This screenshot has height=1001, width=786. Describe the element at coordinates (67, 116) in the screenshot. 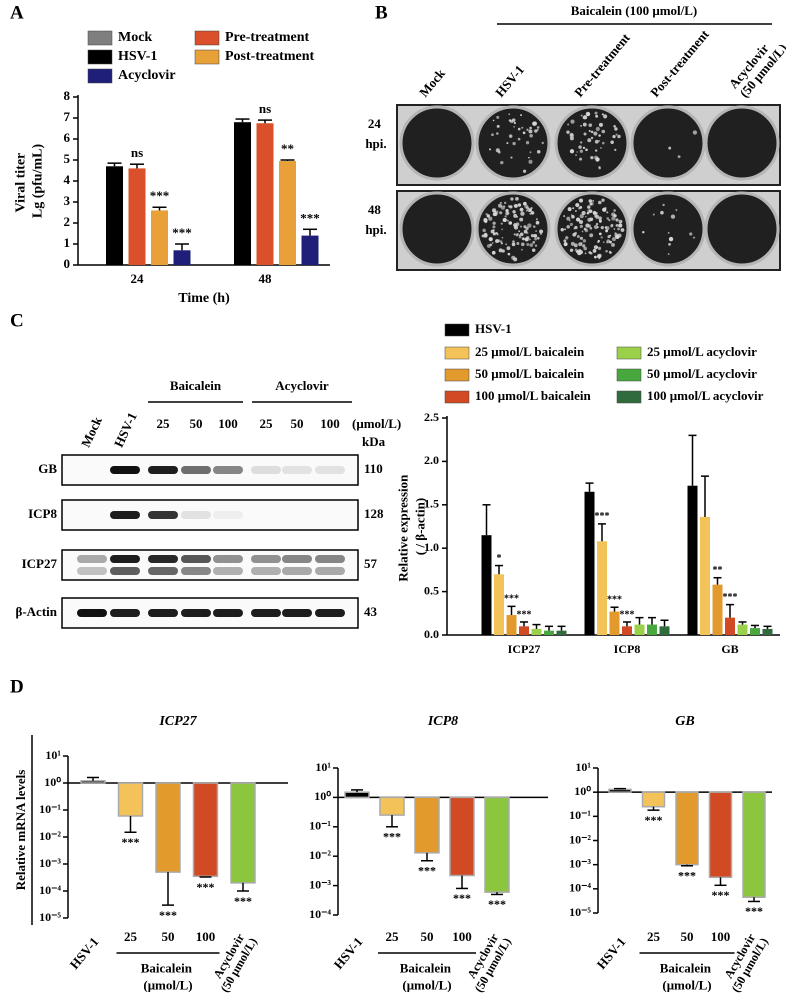

I see `y-tick-label: 7` at that location.